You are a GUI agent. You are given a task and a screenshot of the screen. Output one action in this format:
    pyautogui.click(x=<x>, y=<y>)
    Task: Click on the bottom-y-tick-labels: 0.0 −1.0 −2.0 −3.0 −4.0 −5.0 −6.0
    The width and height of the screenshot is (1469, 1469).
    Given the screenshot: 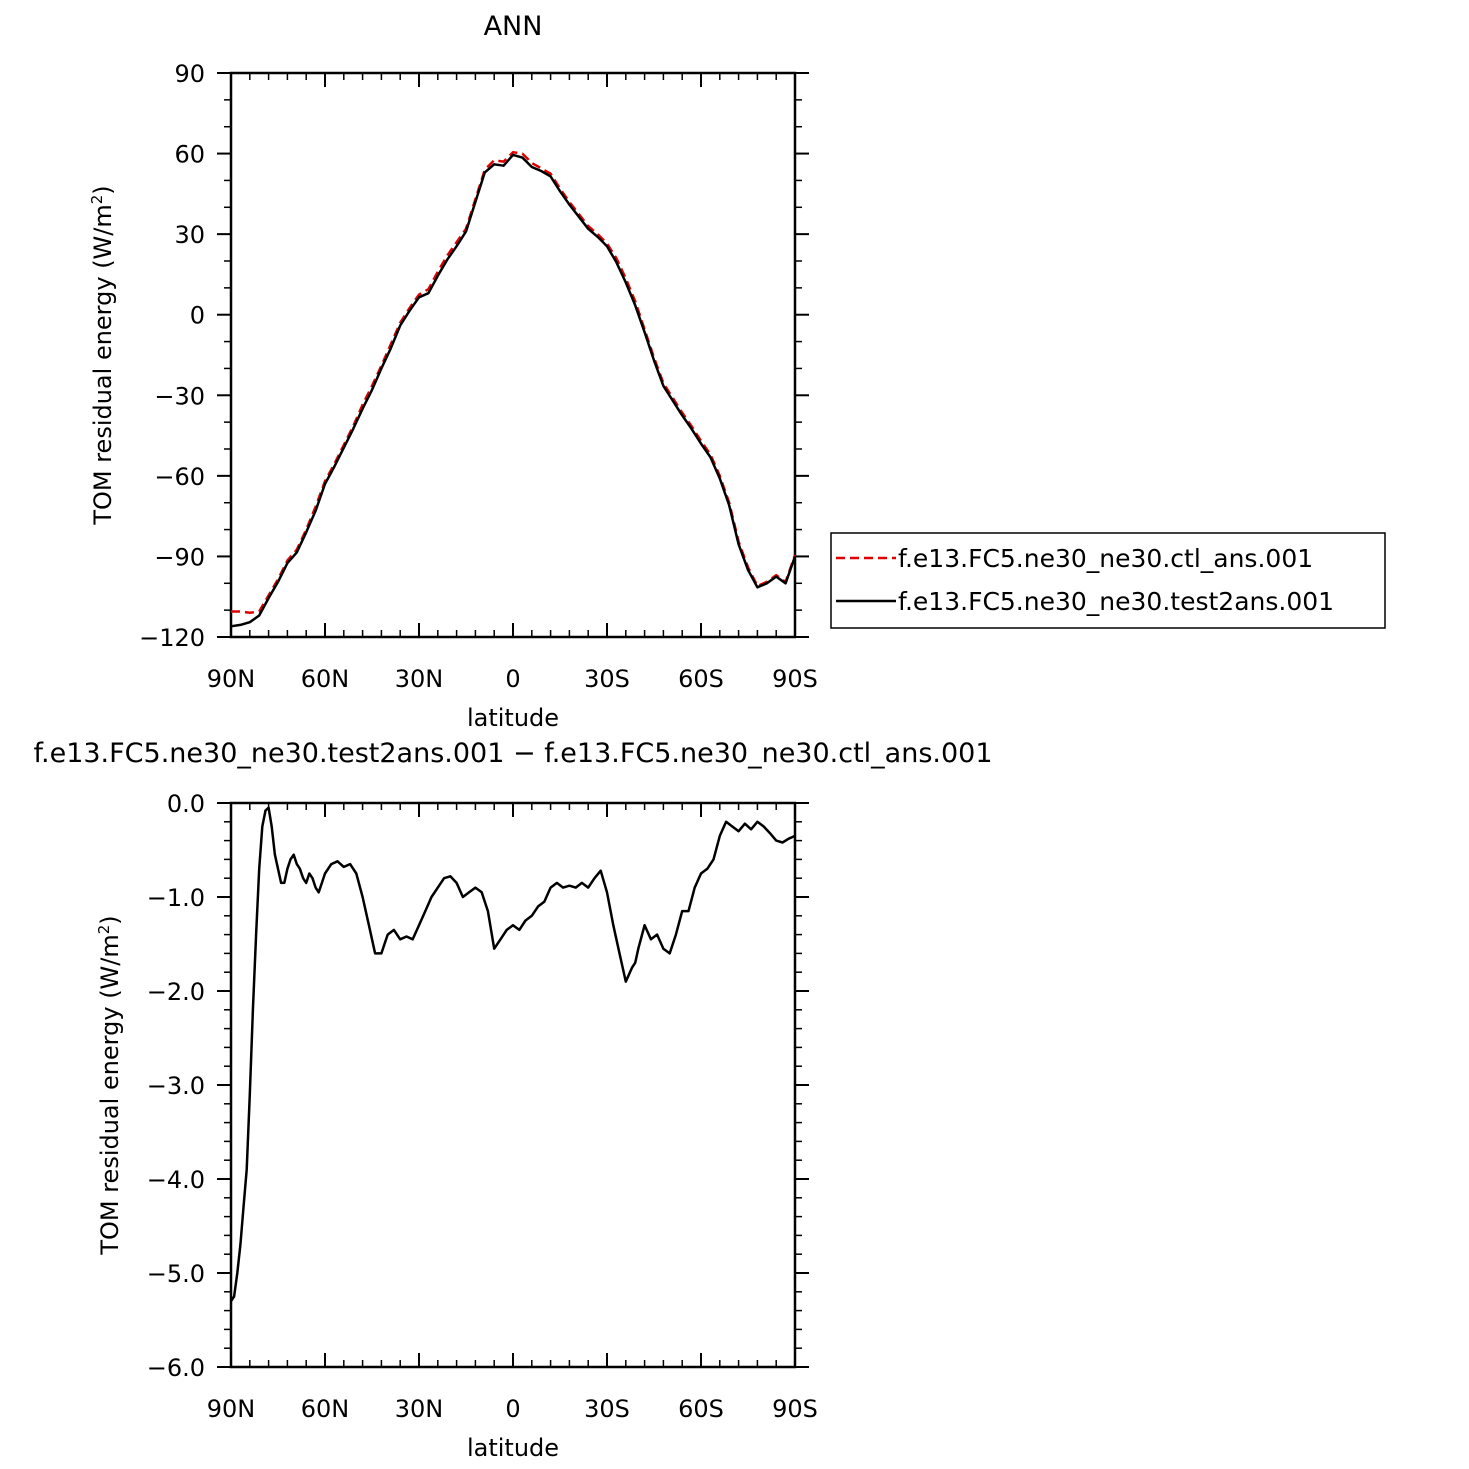 What is the action you would take?
    pyautogui.click(x=176, y=1086)
    